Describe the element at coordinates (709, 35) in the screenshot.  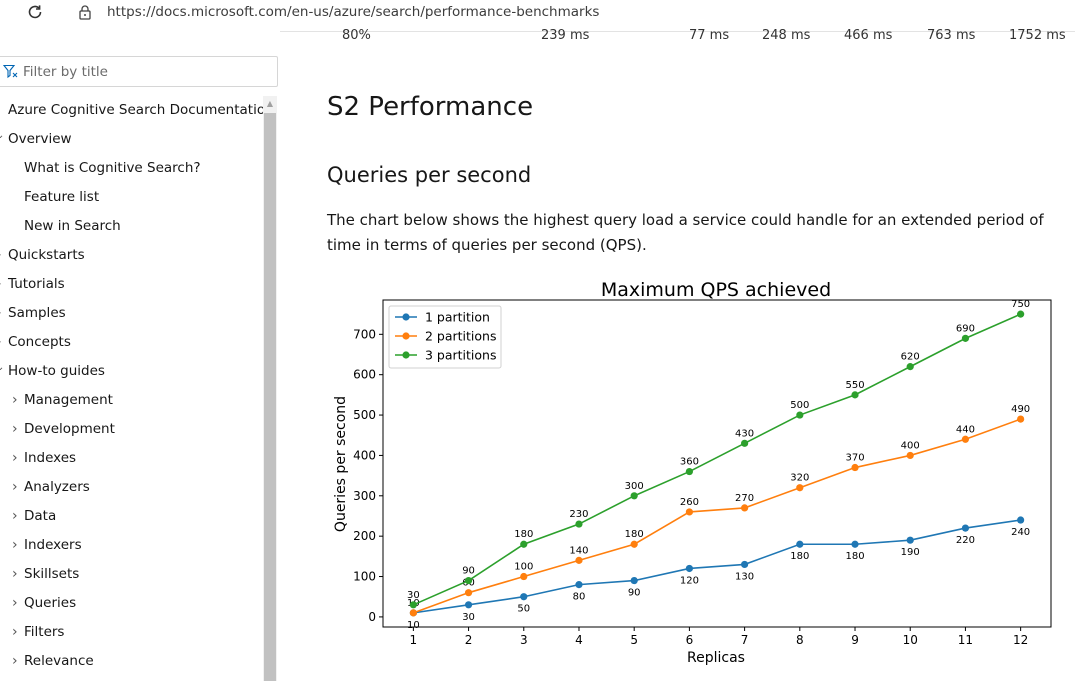
I see `table-cell: 77 ms` at that location.